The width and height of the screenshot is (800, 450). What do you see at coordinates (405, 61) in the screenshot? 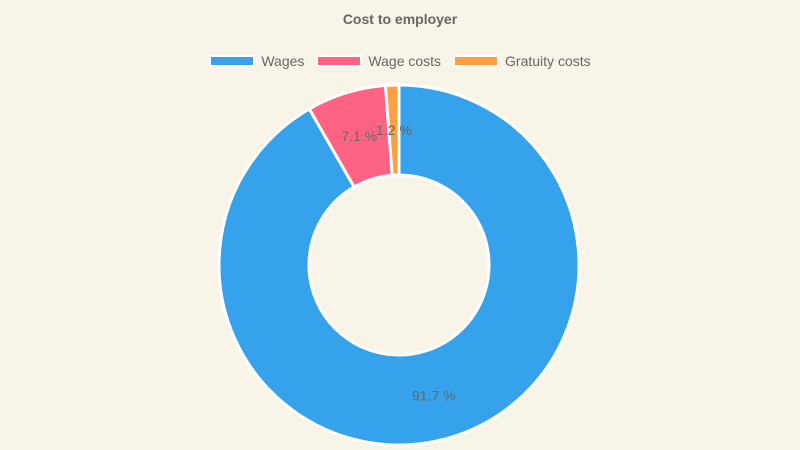
I see `legend-label: Wage costs` at bounding box center [405, 61].